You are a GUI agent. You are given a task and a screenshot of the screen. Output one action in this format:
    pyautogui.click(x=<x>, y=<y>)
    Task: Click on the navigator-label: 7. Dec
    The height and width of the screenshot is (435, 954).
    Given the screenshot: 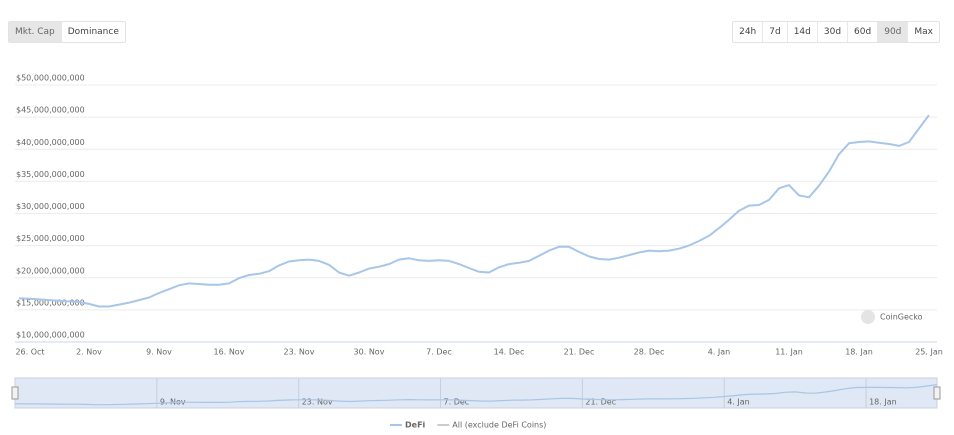 What is the action you would take?
    pyautogui.click(x=457, y=402)
    